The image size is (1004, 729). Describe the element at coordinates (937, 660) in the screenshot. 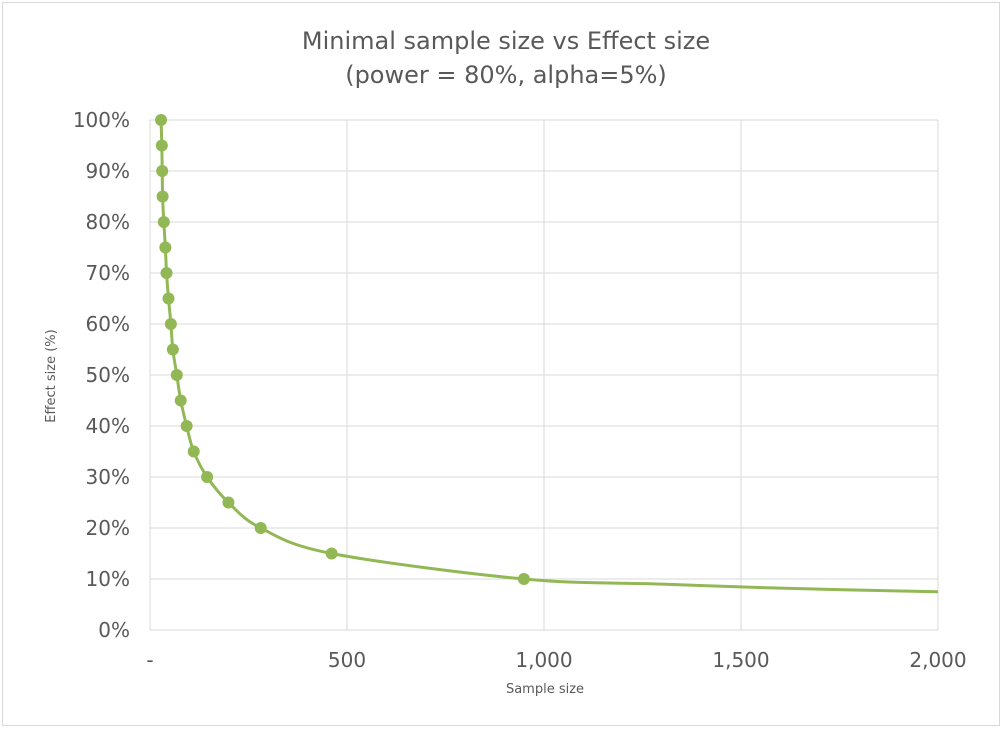

I see `x-tick-label: 2,000` at that location.